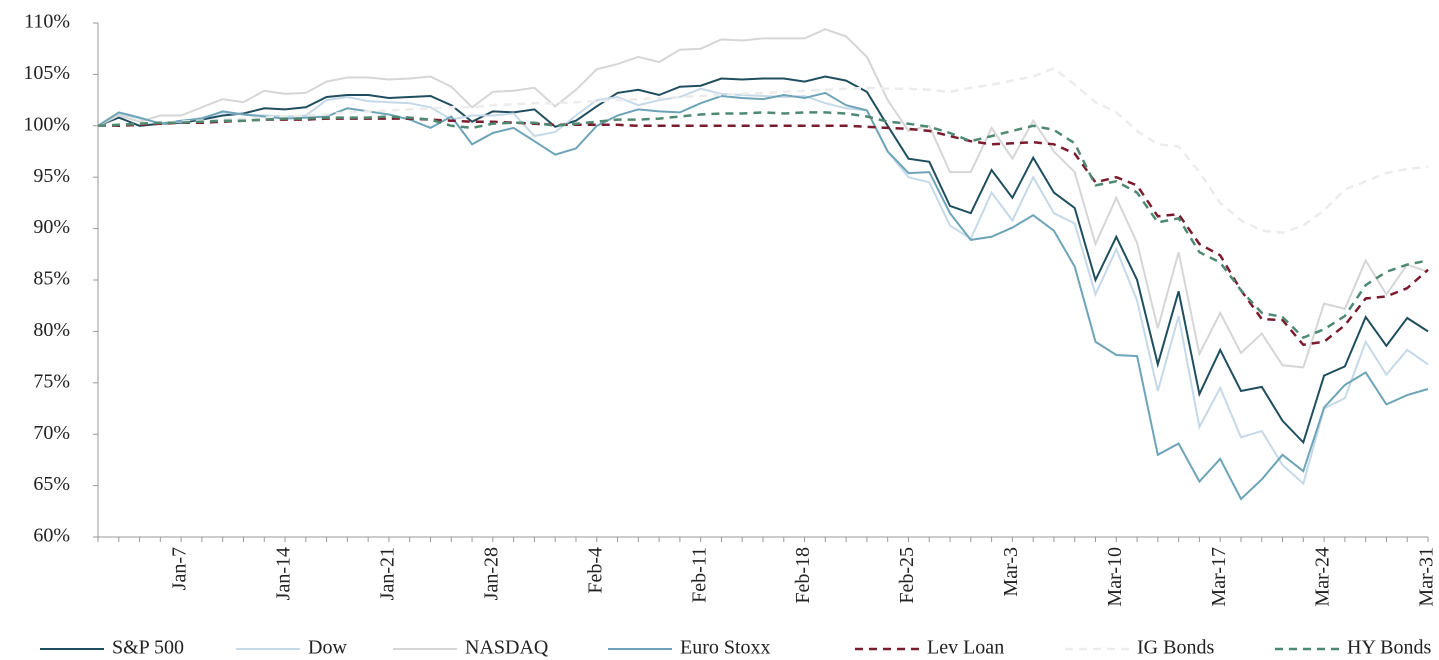  Describe the element at coordinates (1389, 648) in the screenshot. I see `legend-label: HY Bonds` at that location.